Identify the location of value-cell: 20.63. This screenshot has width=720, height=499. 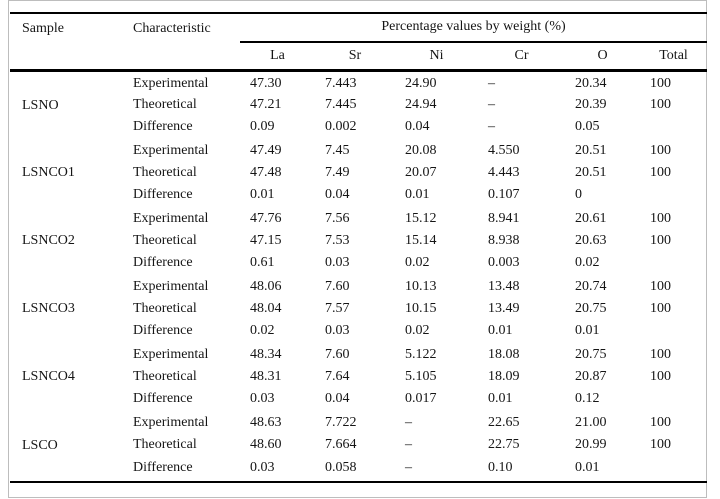
(591, 240).